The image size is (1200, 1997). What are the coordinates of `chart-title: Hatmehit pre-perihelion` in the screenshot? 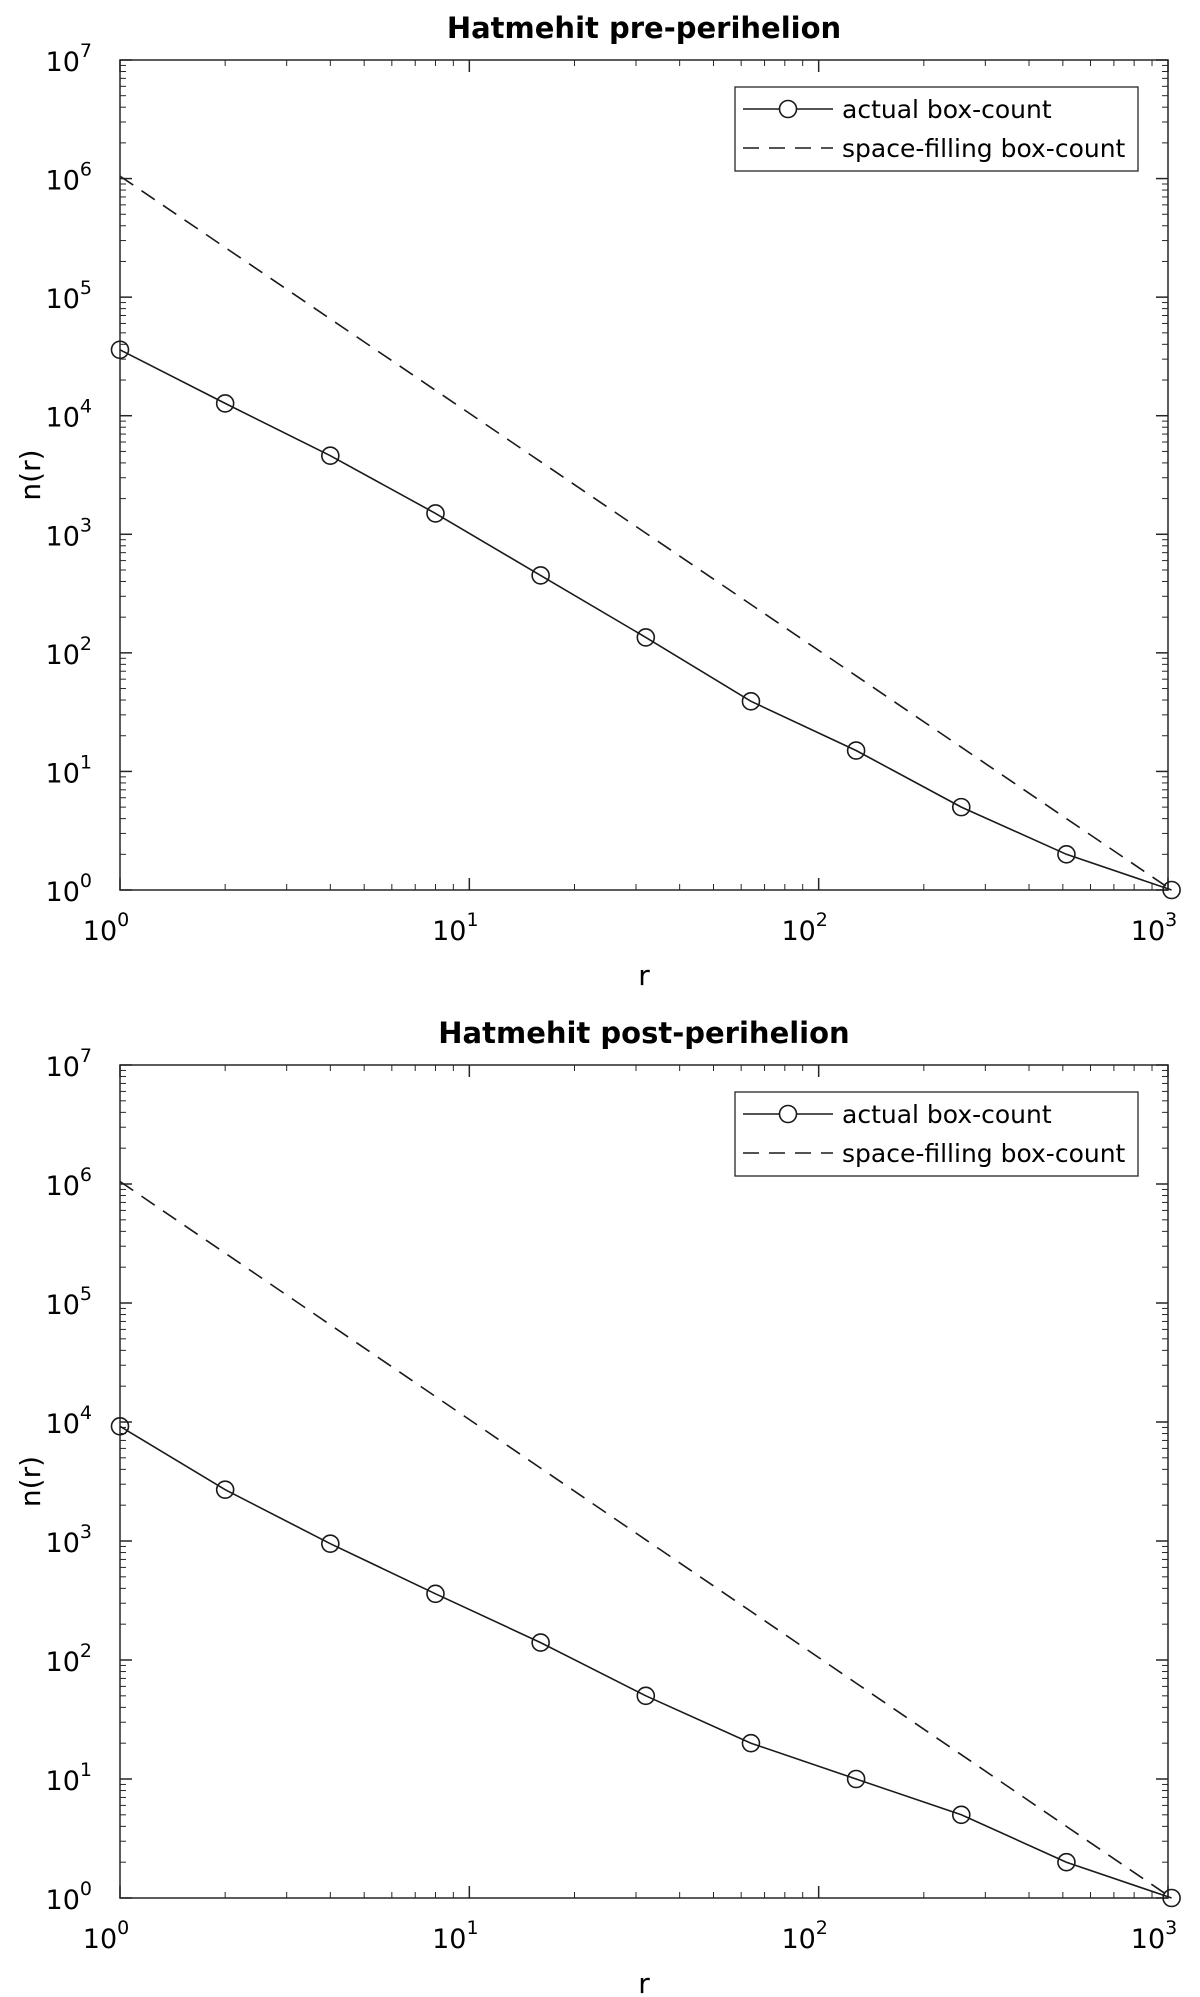 It's located at (644, 28).